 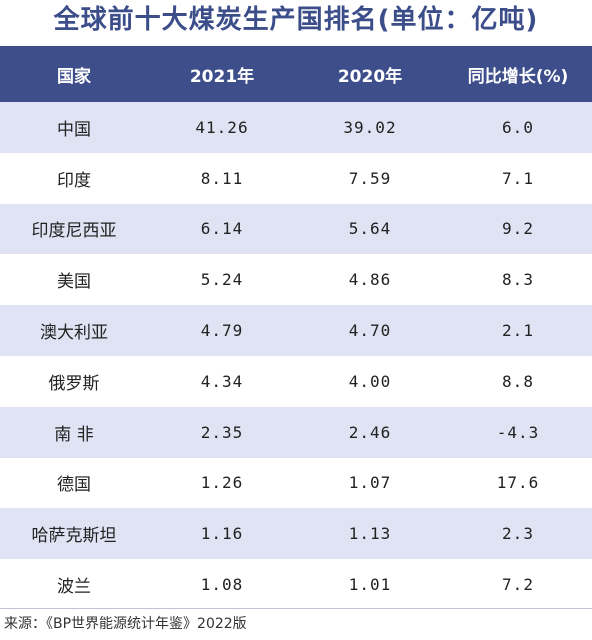 What do you see at coordinates (296, 483) in the screenshot?
I see `table-row: 德国 1.26 1.07 17.6` at bounding box center [296, 483].